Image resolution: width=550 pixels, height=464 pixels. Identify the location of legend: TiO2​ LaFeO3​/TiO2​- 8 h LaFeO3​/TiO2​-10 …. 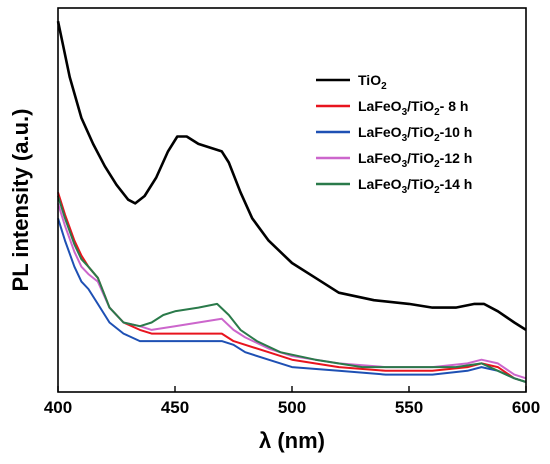
(394, 134).